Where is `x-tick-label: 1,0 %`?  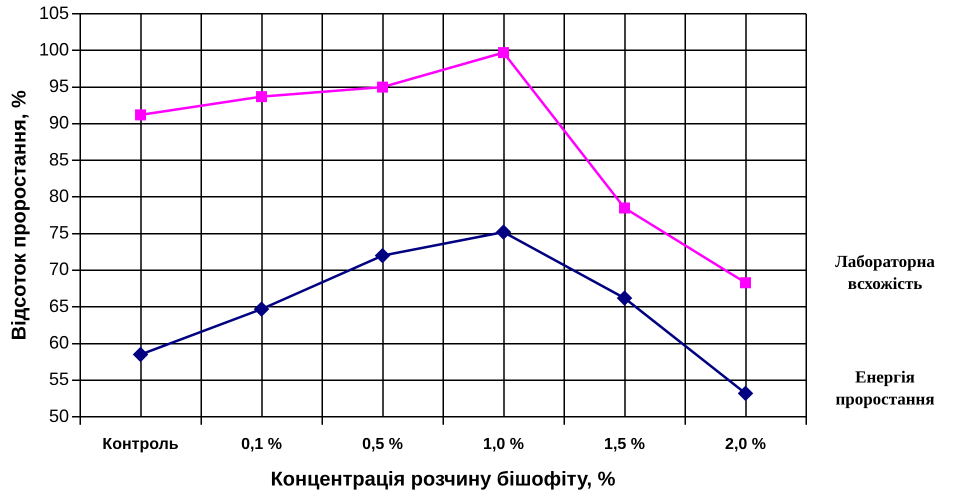
x-tick-label: 1,0 % is located at coordinates (503, 444).